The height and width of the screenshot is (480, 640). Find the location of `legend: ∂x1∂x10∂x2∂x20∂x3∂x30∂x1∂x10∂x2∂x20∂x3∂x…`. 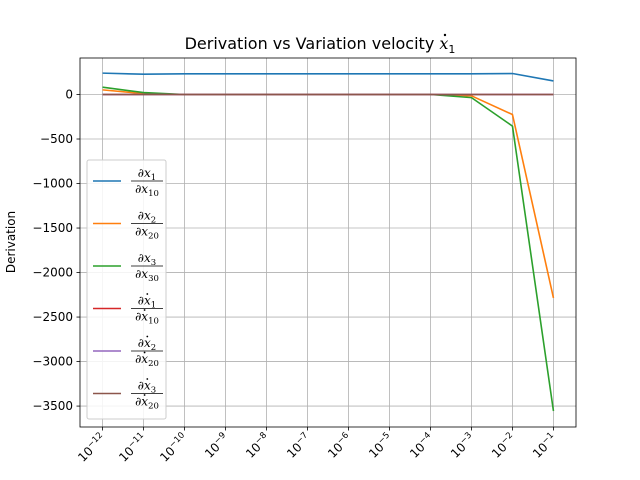

legend: ∂x1∂x10∂x2∂x20∂x3∂x30∂x1∂x10∂x2∂x20∂x3∂x… is located at coordinates (126, 289).